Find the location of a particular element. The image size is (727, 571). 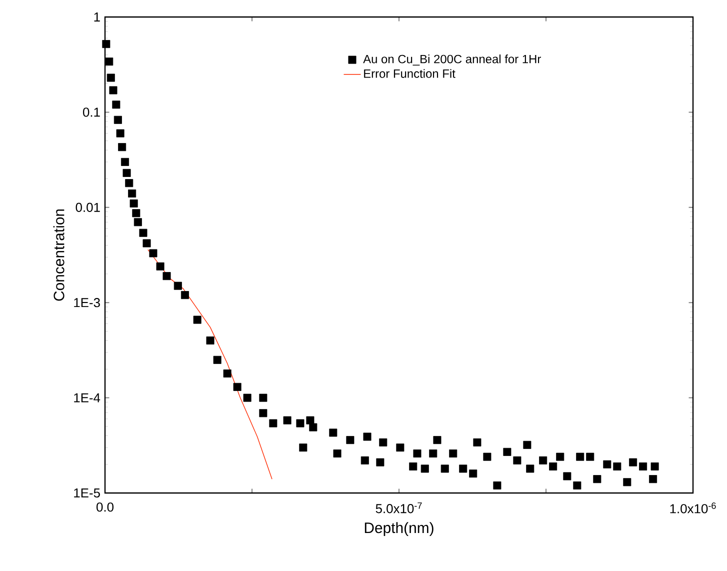

x-tick-label: 0.0 is located at coordinates (105, 507).